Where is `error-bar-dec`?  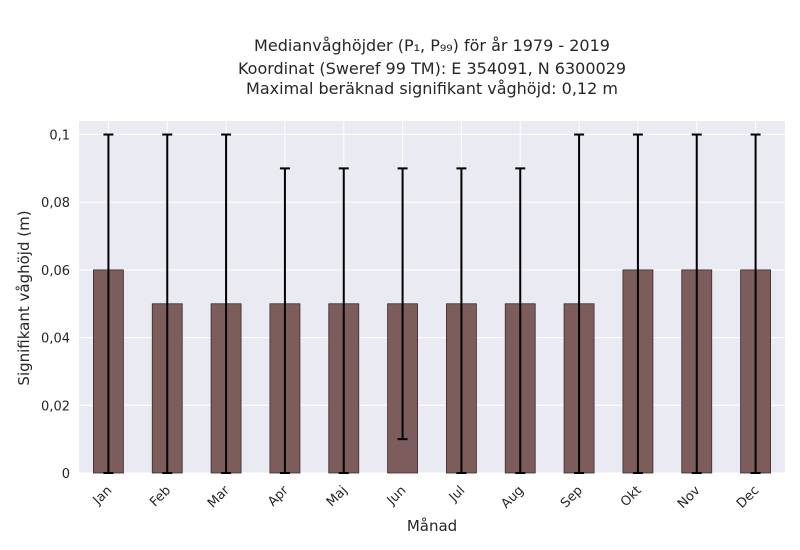
error-bar-dec is located at coordinates (755, 303).